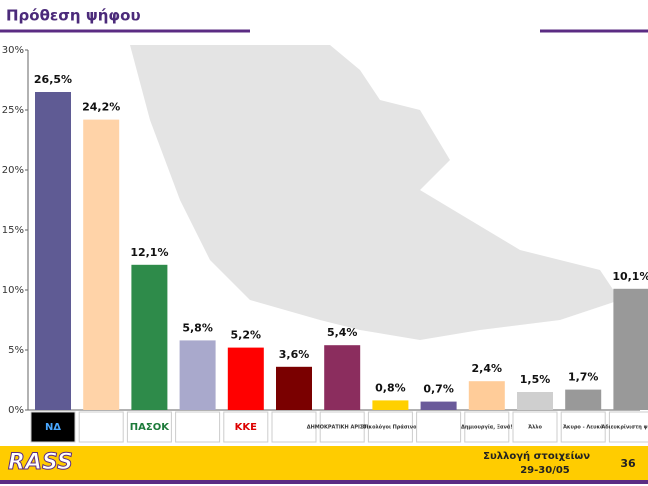 The width and height of the screenshot is (648, 486). What do you see at coordinates (197, 327) in the screenshot?
I see `value-label: 5,8%` at bounding box center [197, 327].